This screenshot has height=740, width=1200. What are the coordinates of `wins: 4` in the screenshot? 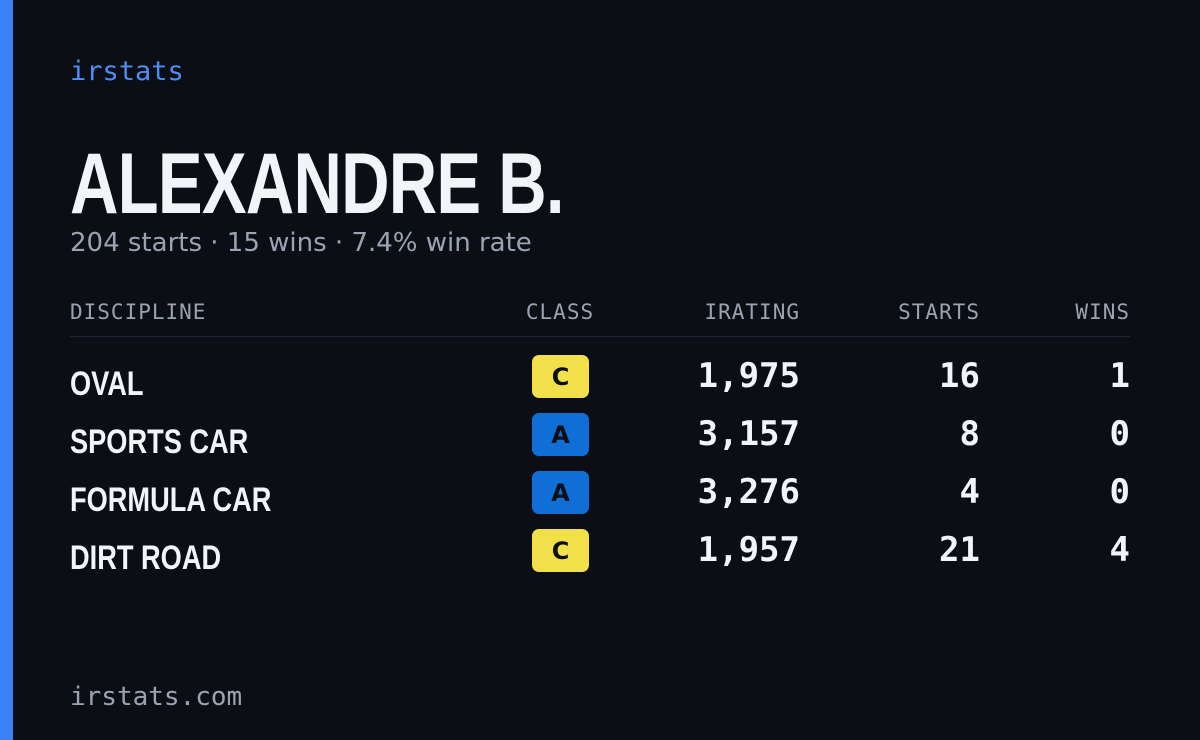 It's located at (1119, 550).